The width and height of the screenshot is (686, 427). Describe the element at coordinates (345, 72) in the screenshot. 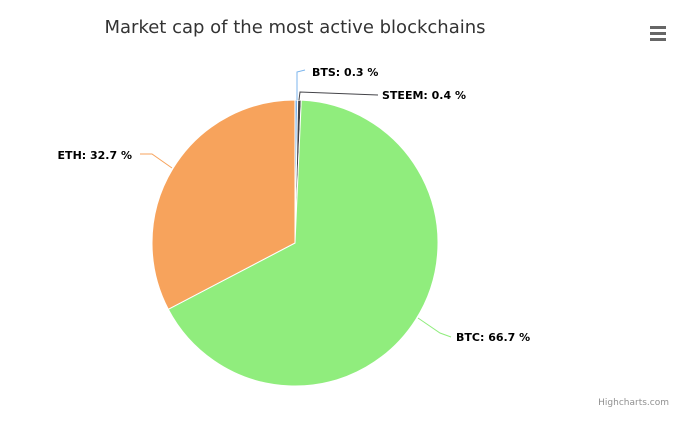

I see `data-label-bts: BTS: 0.3 %` at that location.